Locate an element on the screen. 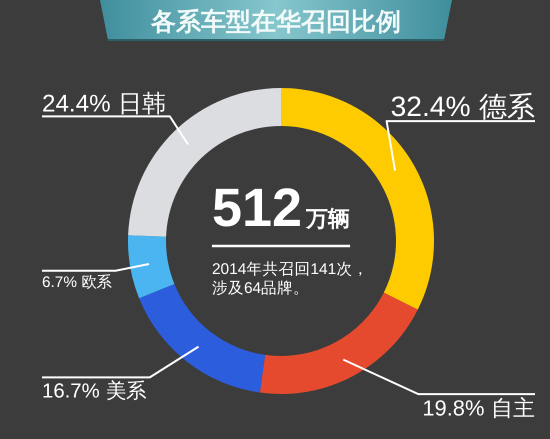 This screenshot has width=550, height=439. text: 2014年共召回141次， is located at coordinates (290, 269).